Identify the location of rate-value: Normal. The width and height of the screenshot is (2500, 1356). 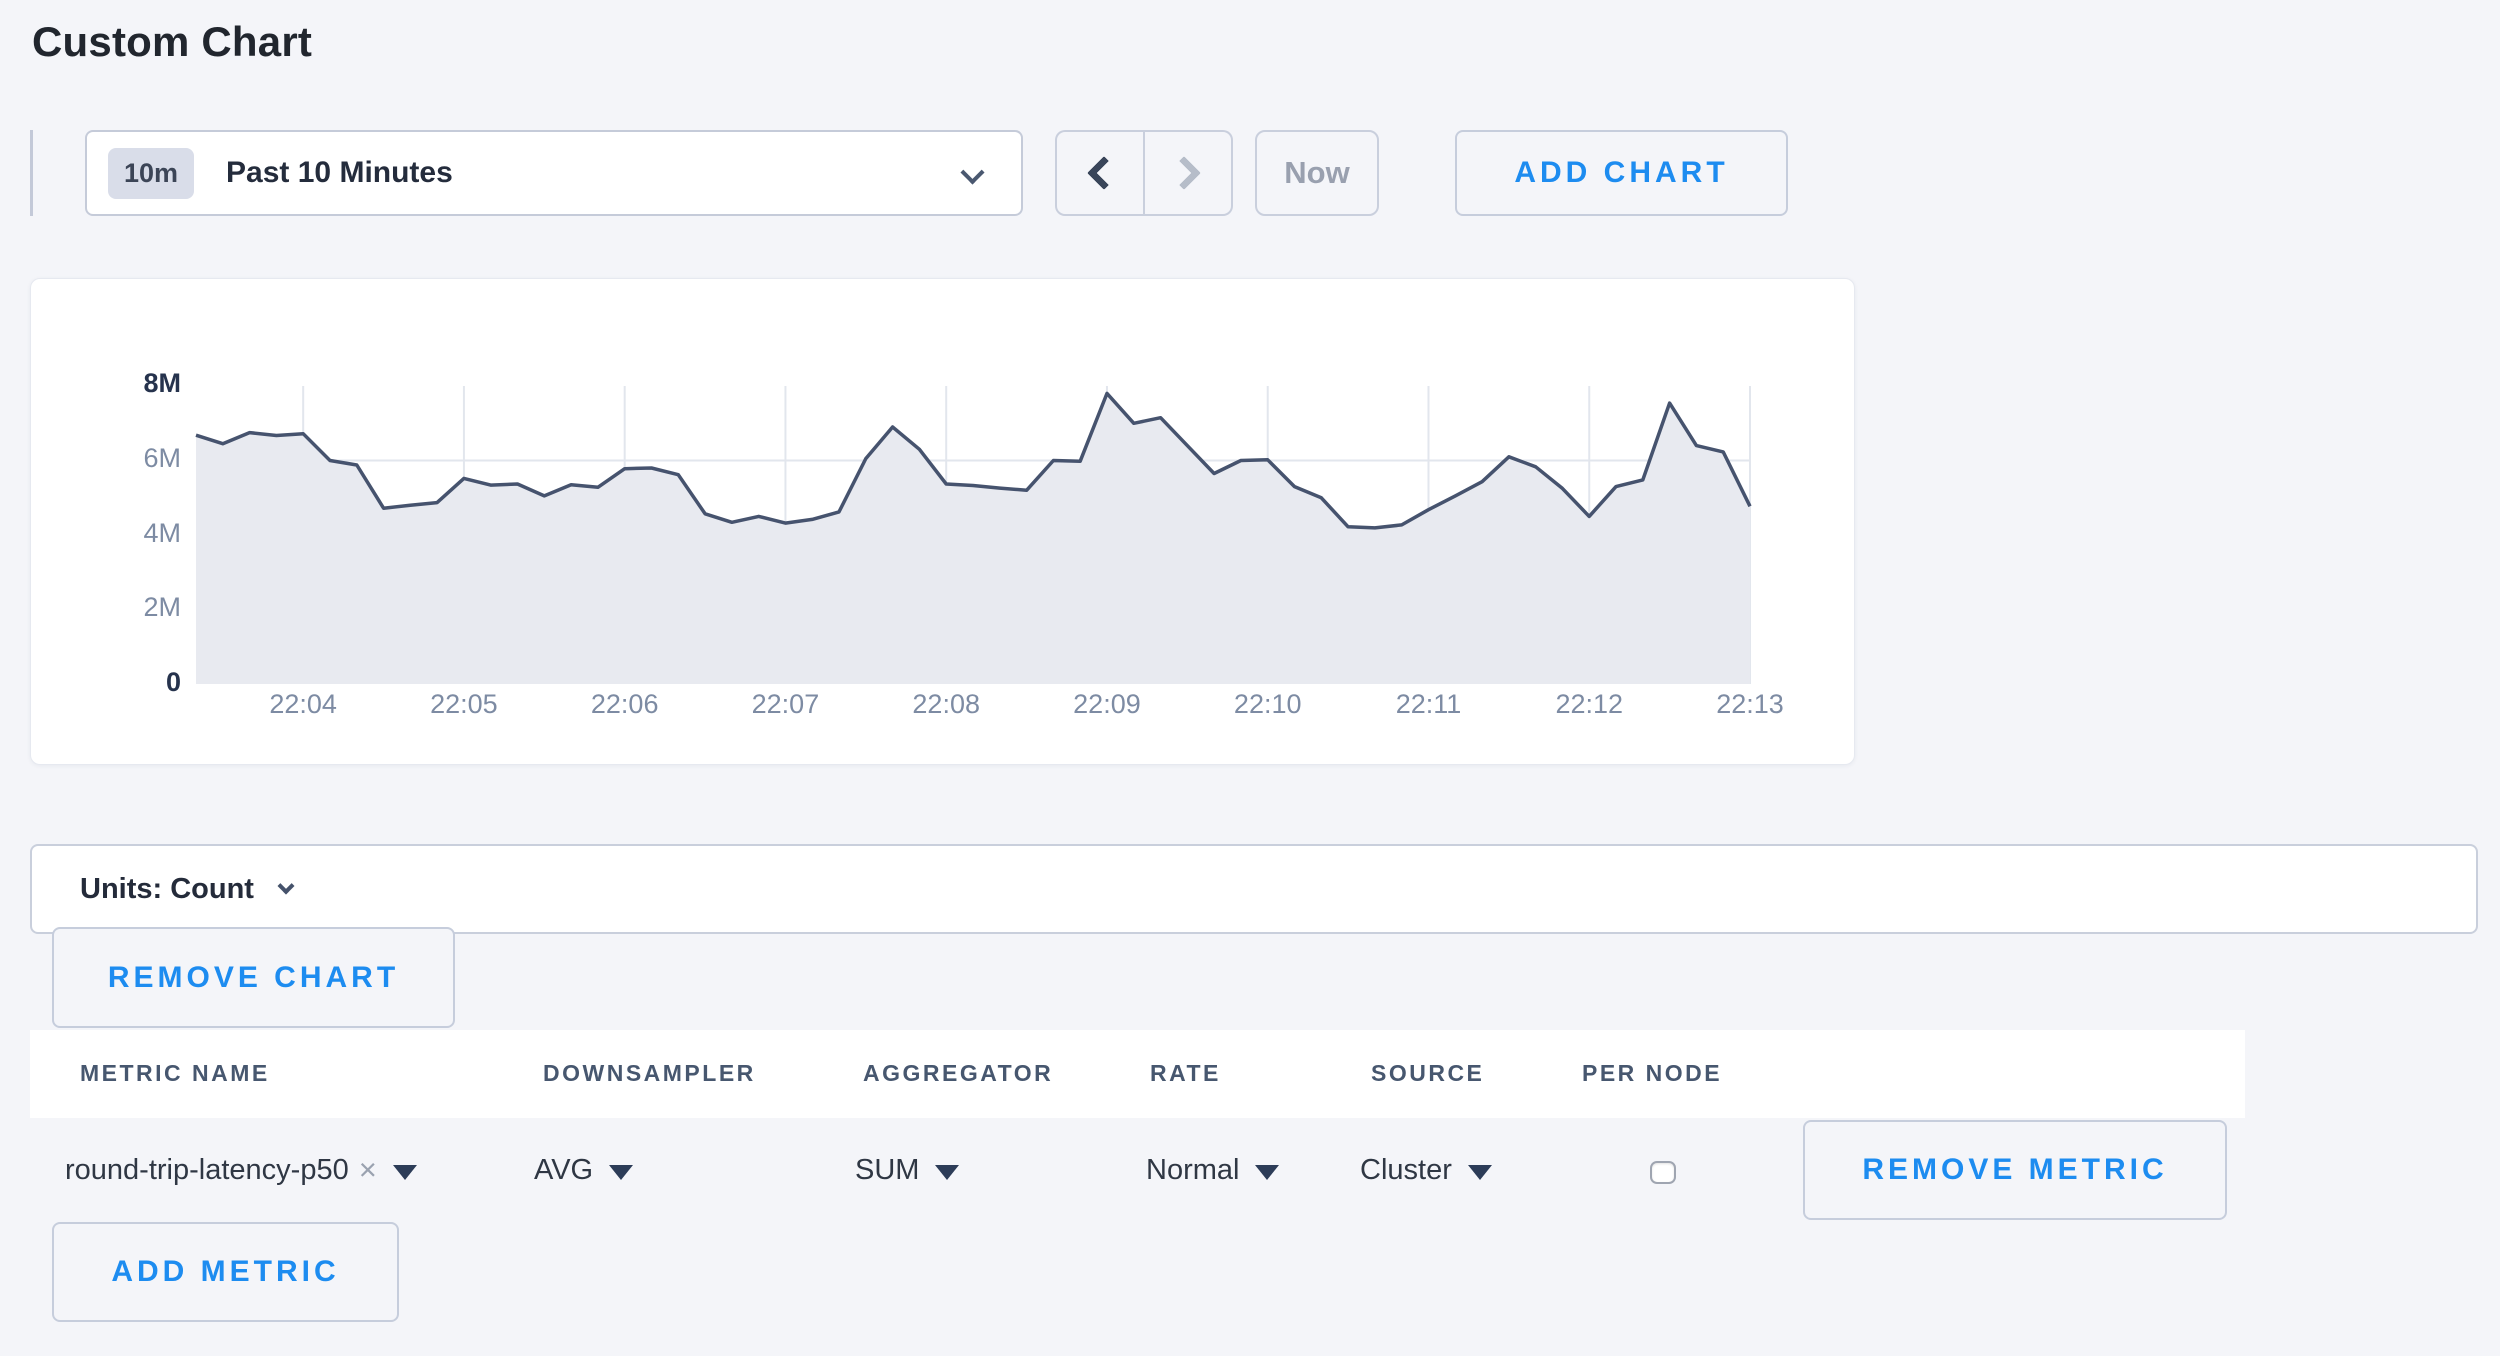
(1193, 1169).